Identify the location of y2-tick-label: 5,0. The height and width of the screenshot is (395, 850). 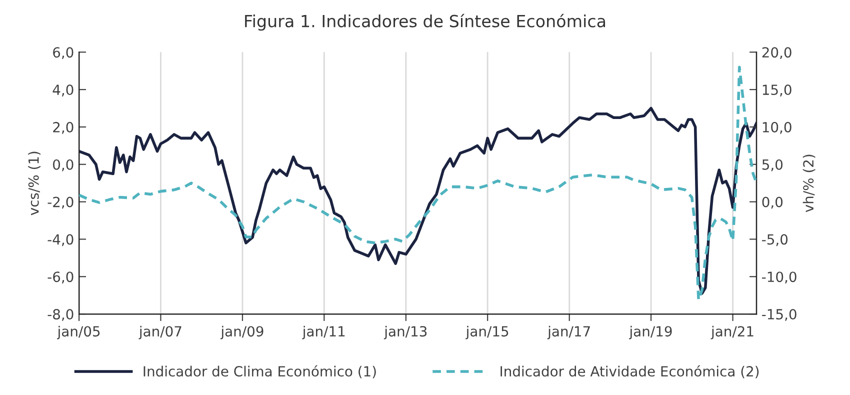
(772, 165).